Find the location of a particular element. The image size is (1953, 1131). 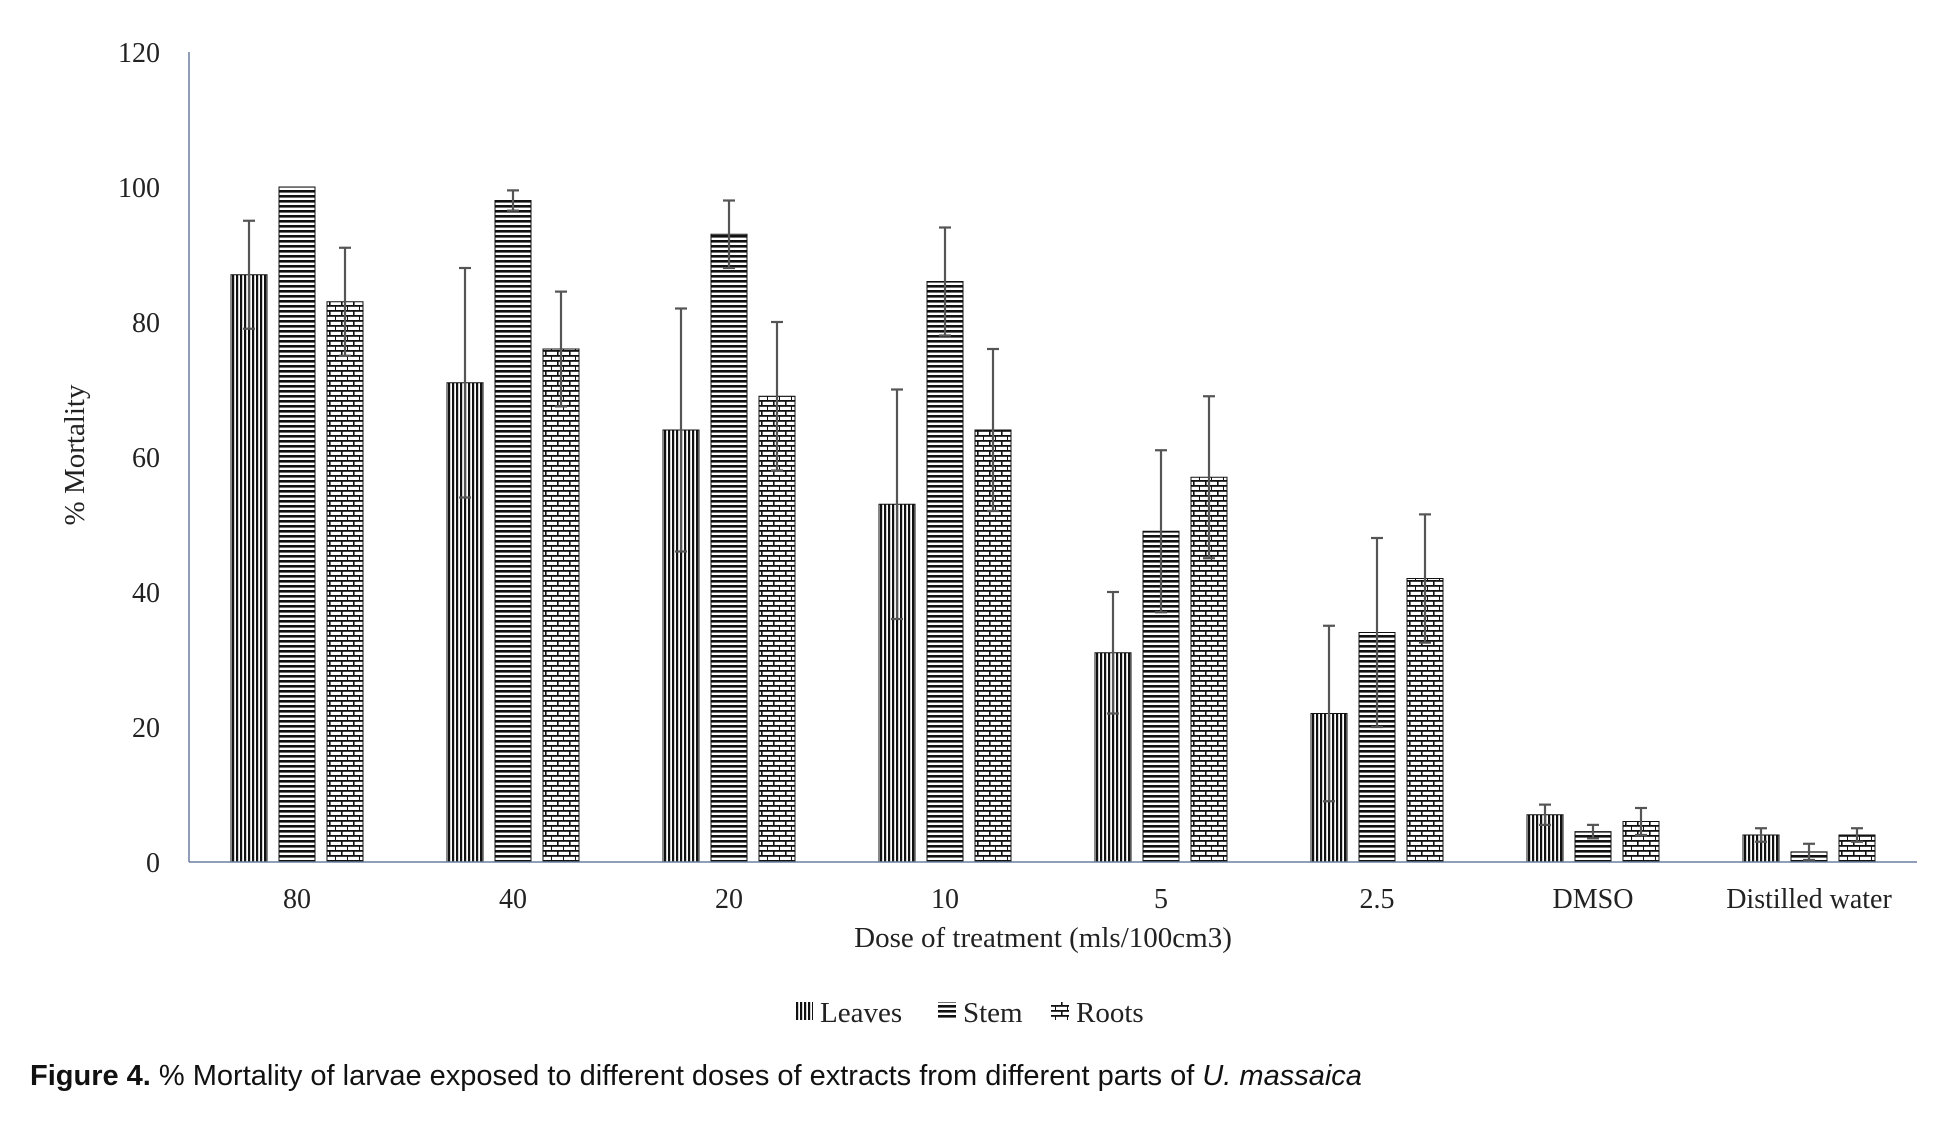

legend-swatch-stem is located at coordinates (947, 1011).